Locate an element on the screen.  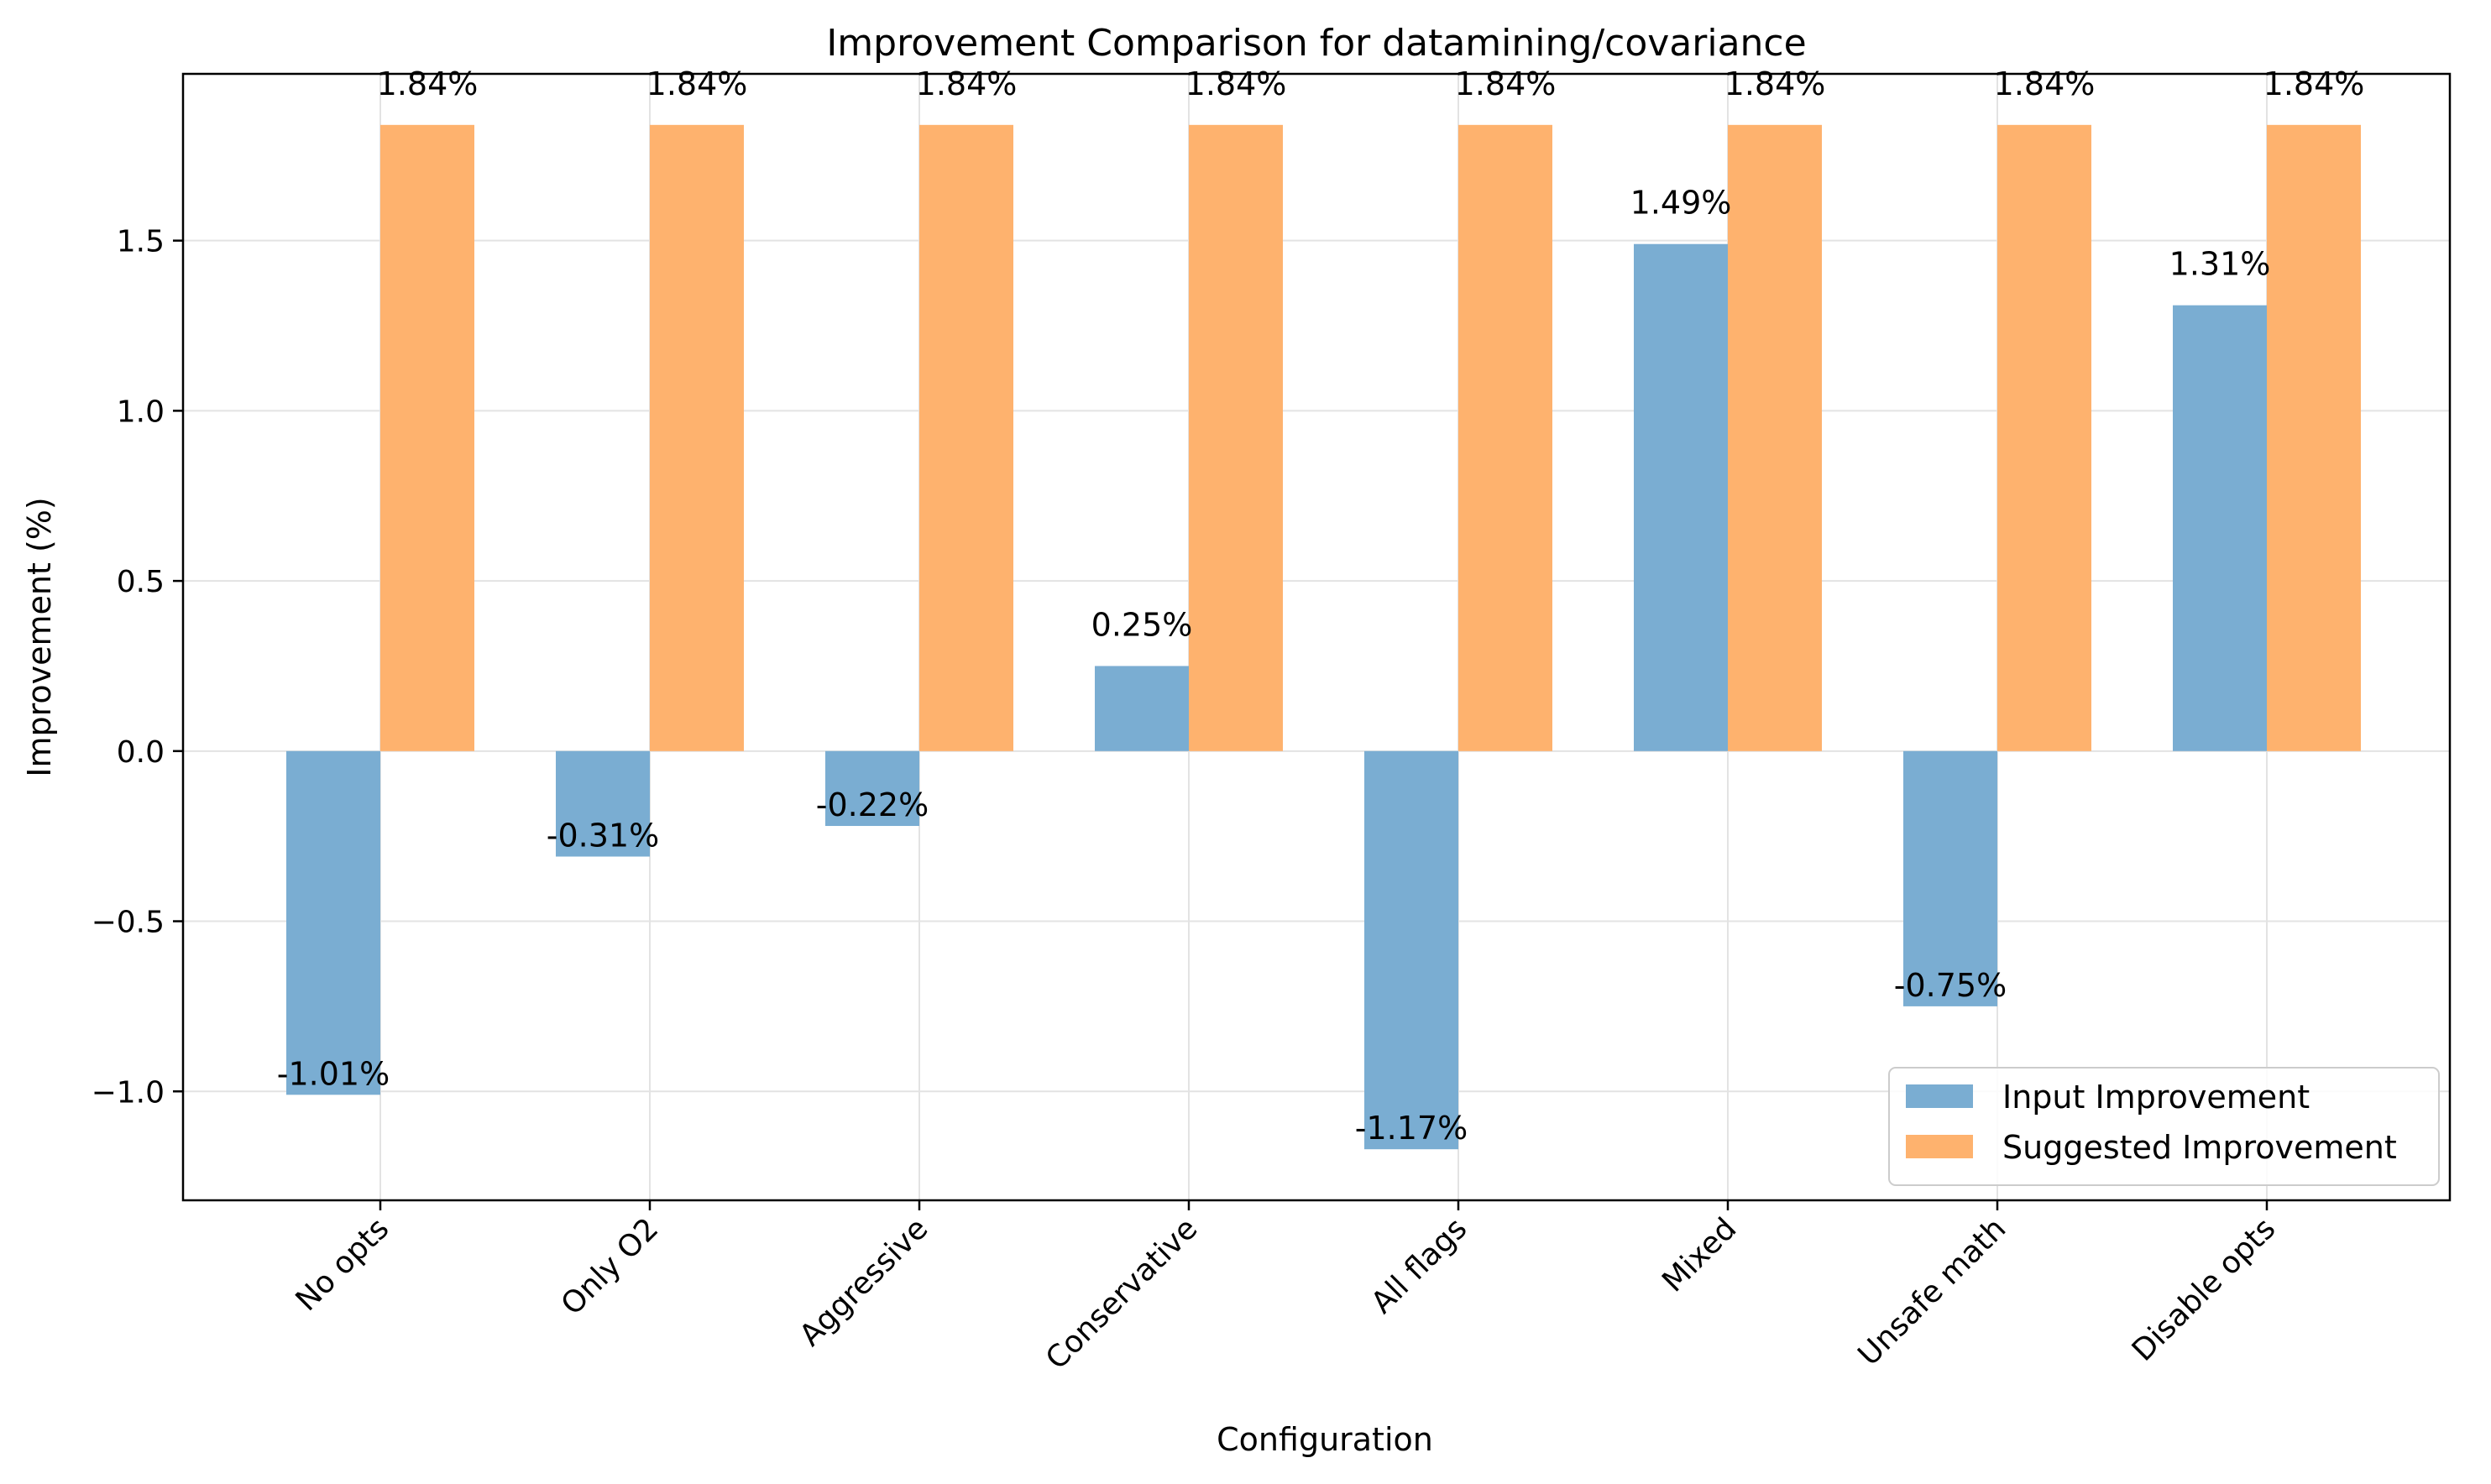
y-tick-label: 1.0 is located at coordinates (141, 412).